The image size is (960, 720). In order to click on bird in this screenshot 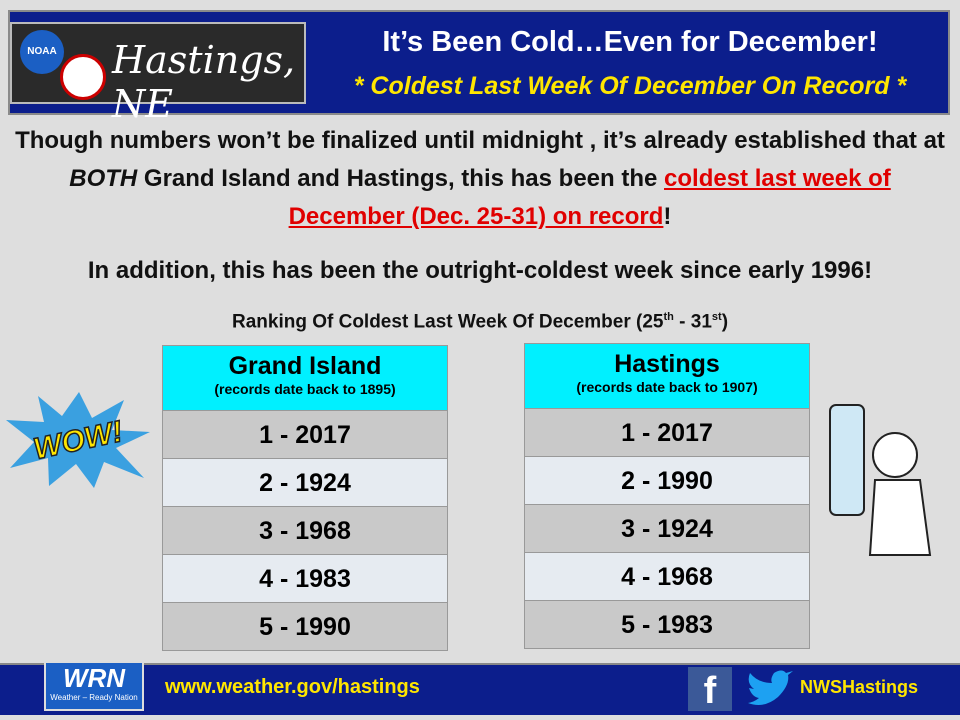, I will do `click(770, 687)`.